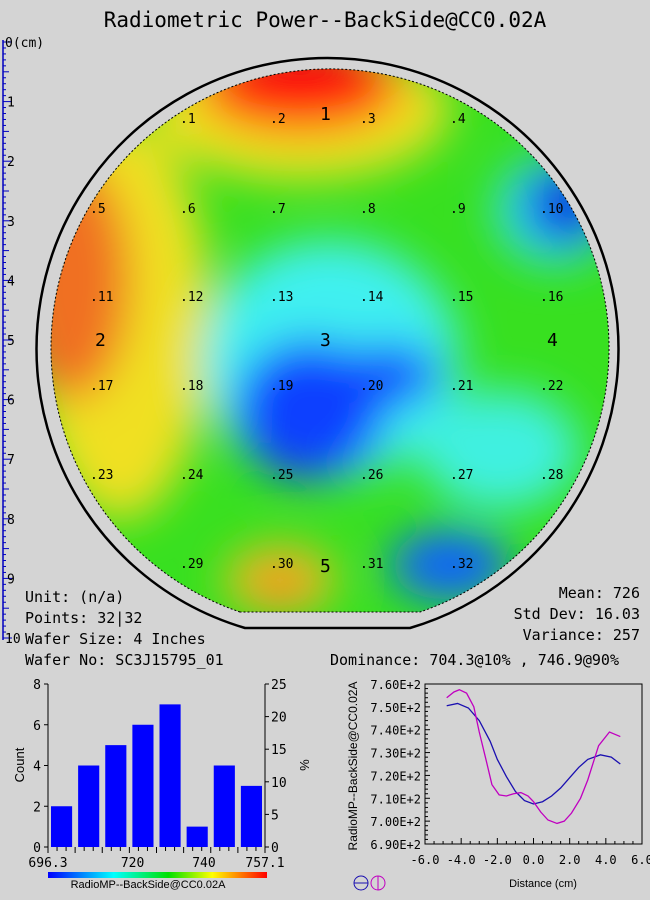 Image resolution: width=650 pixels, height=900 pixels. Describe the element at coordinates (458, 209) in the screenshot. I see `site-label: .9` at that location.